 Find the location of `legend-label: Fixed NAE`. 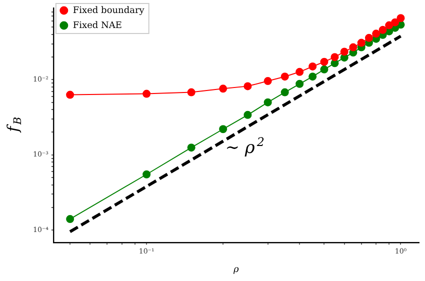

legend-label: Fixed NAE is located at coordinates (97, 25).